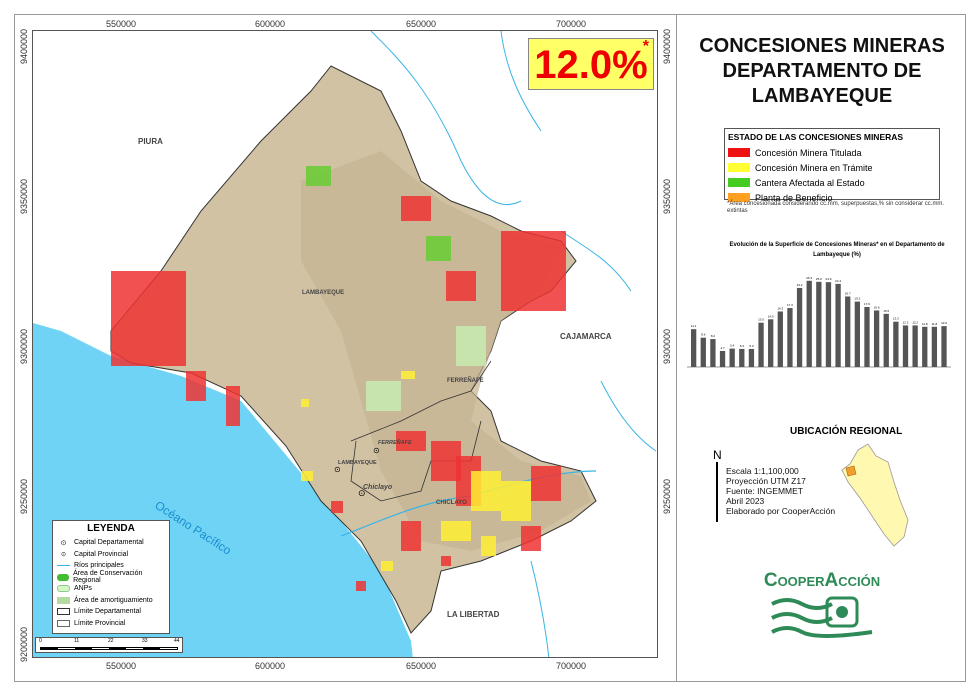 This screenshot has height=693, width=980. I want to click on buffer-zone-icon, so click(63, 600).